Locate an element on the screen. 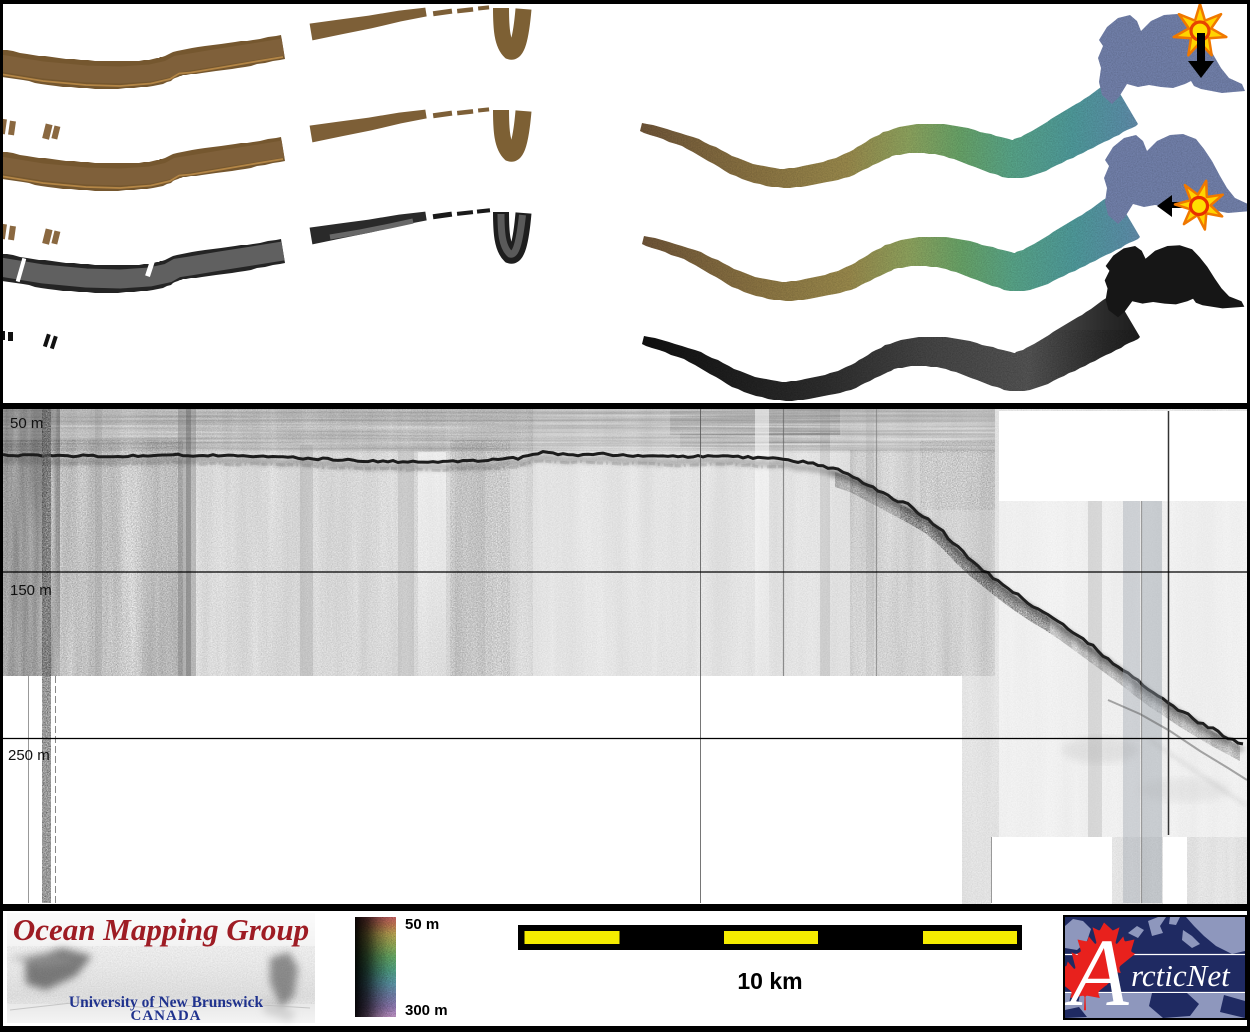 The width and height of the screenshot is (1250, 1032). svg-text: 300 m is located at coordinates (426, 1010).